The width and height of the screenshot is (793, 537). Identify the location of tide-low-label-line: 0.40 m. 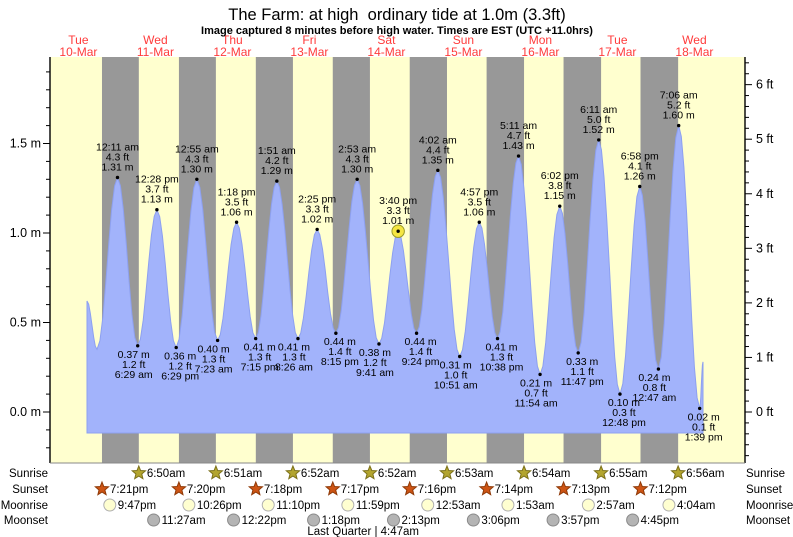
(214, 349).